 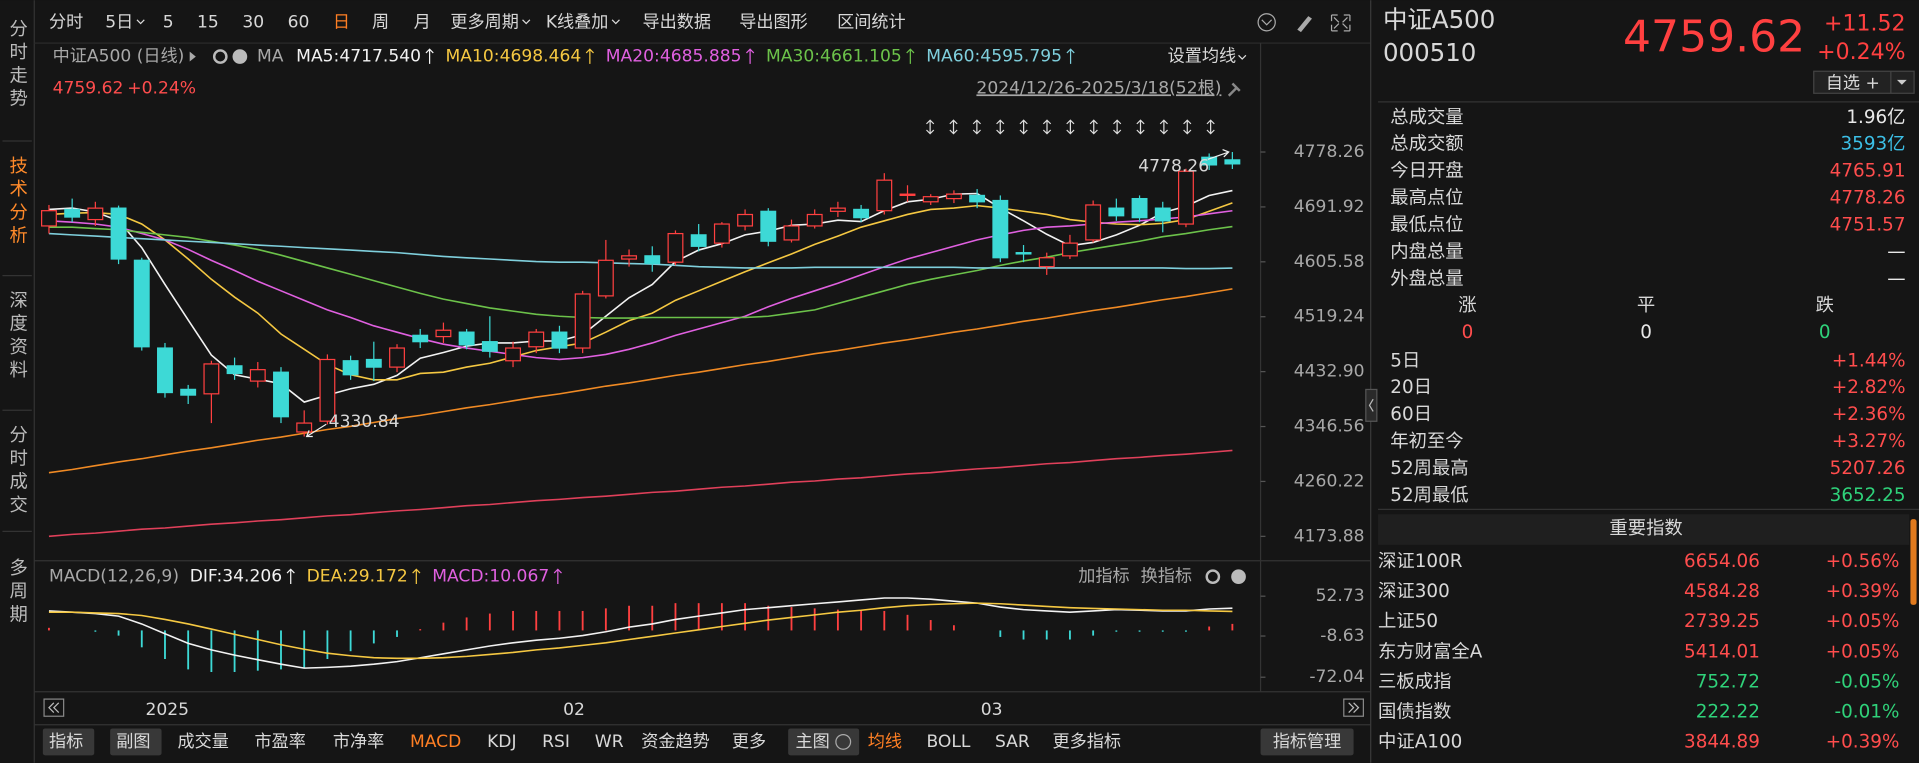 I want to click on legend-entry: MA60:4595.795, so click(x=994, y=57).